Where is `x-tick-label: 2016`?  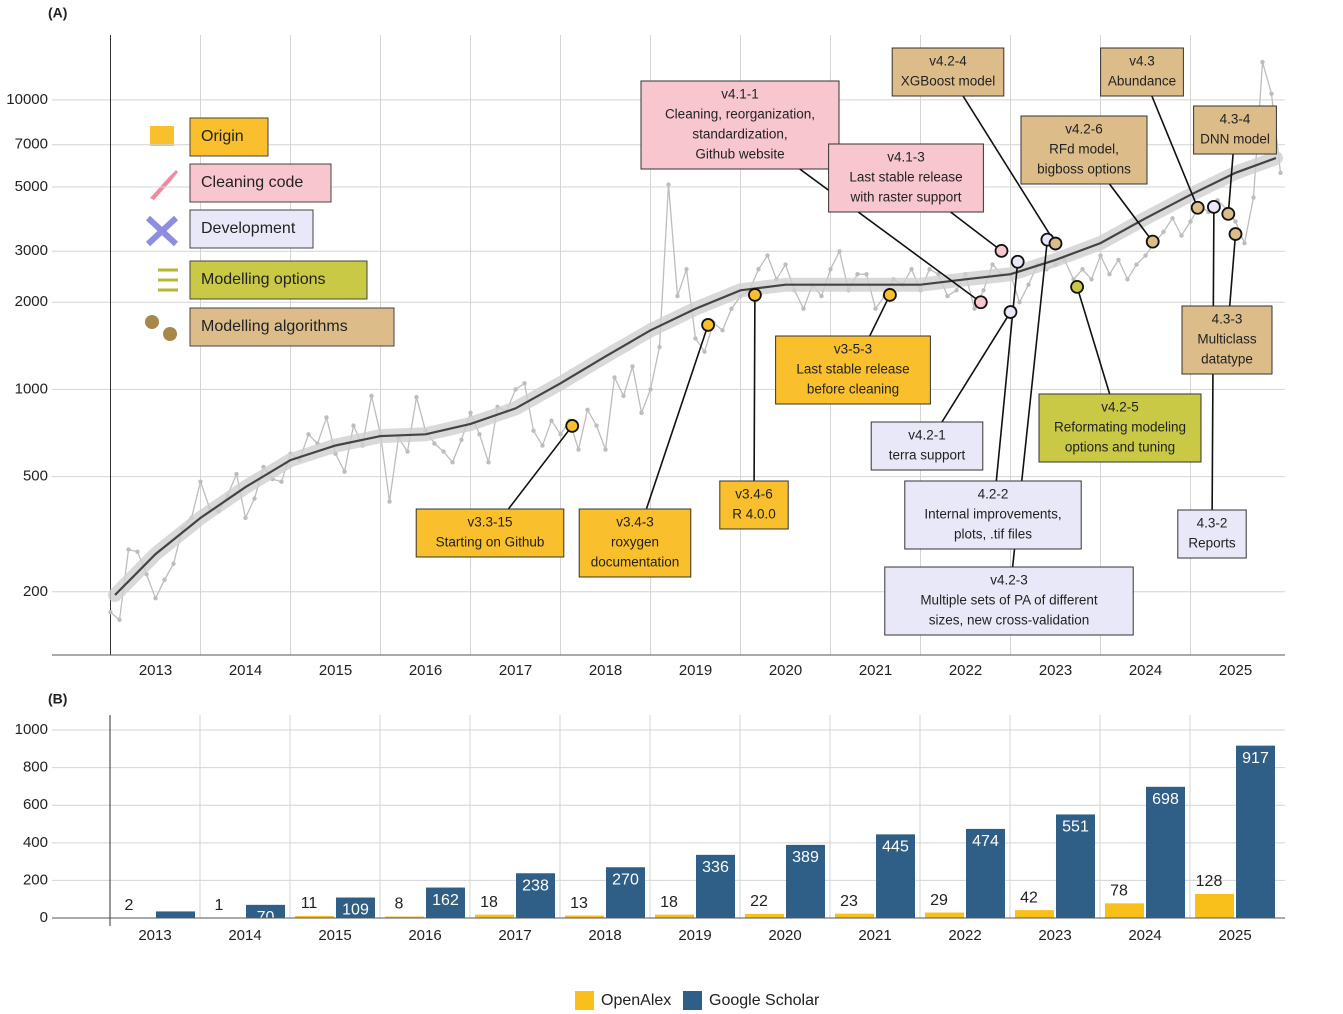
x-tick-label: 2016 is located at coordinates (425, 670).